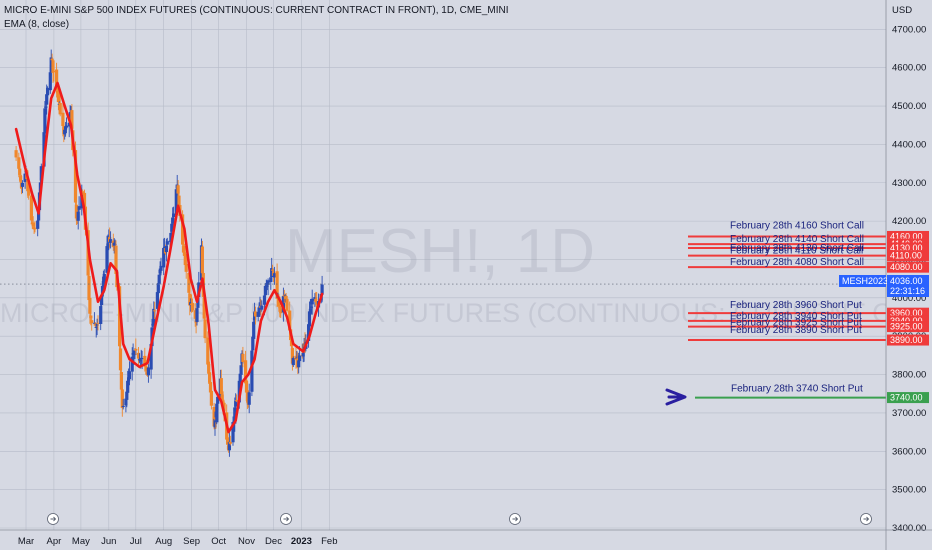  What do you see at coordinates (909, 298) in the screenshot?
I see `price-tick-label: 4000.00` at bounding box center [909, 298].